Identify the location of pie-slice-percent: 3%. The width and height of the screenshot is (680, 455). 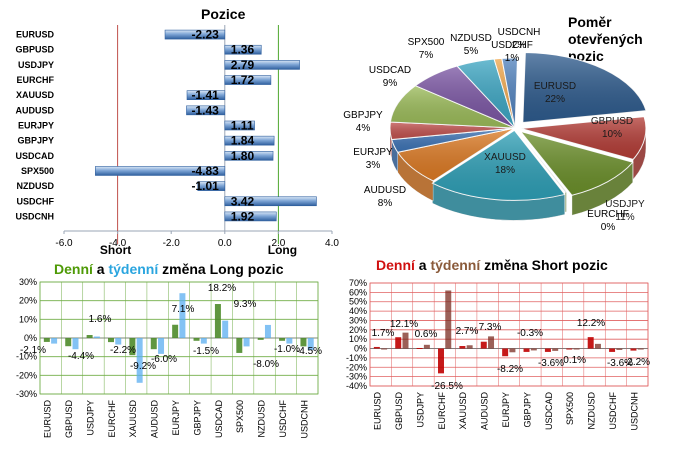
(373, 165).